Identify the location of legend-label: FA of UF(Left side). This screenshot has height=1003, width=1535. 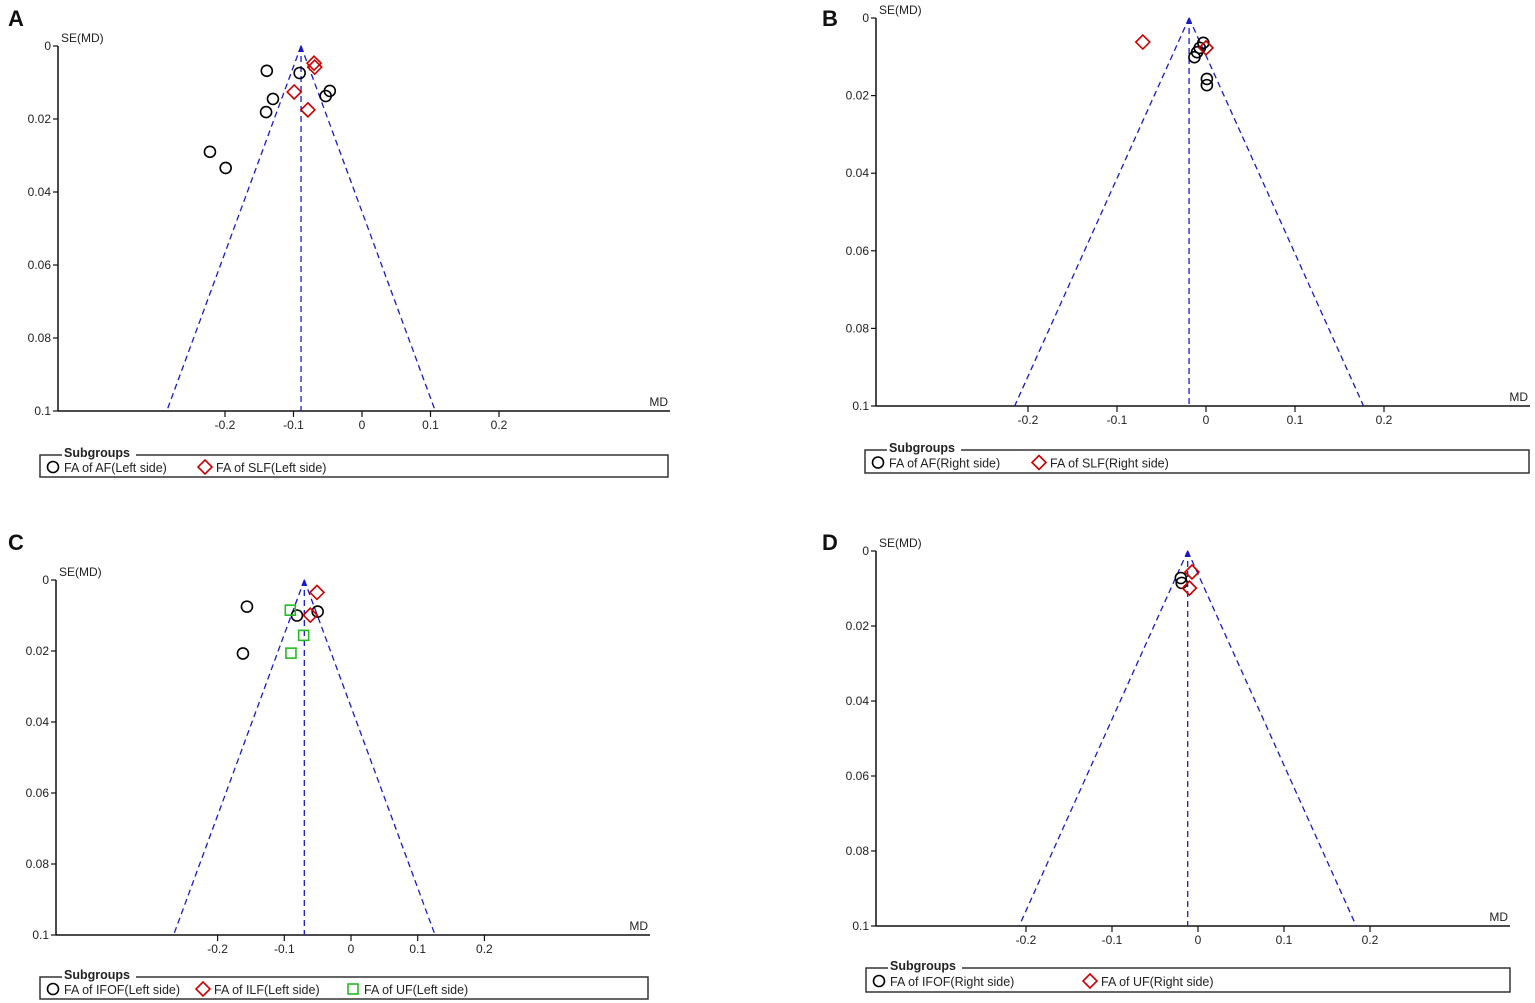
(416, 990).